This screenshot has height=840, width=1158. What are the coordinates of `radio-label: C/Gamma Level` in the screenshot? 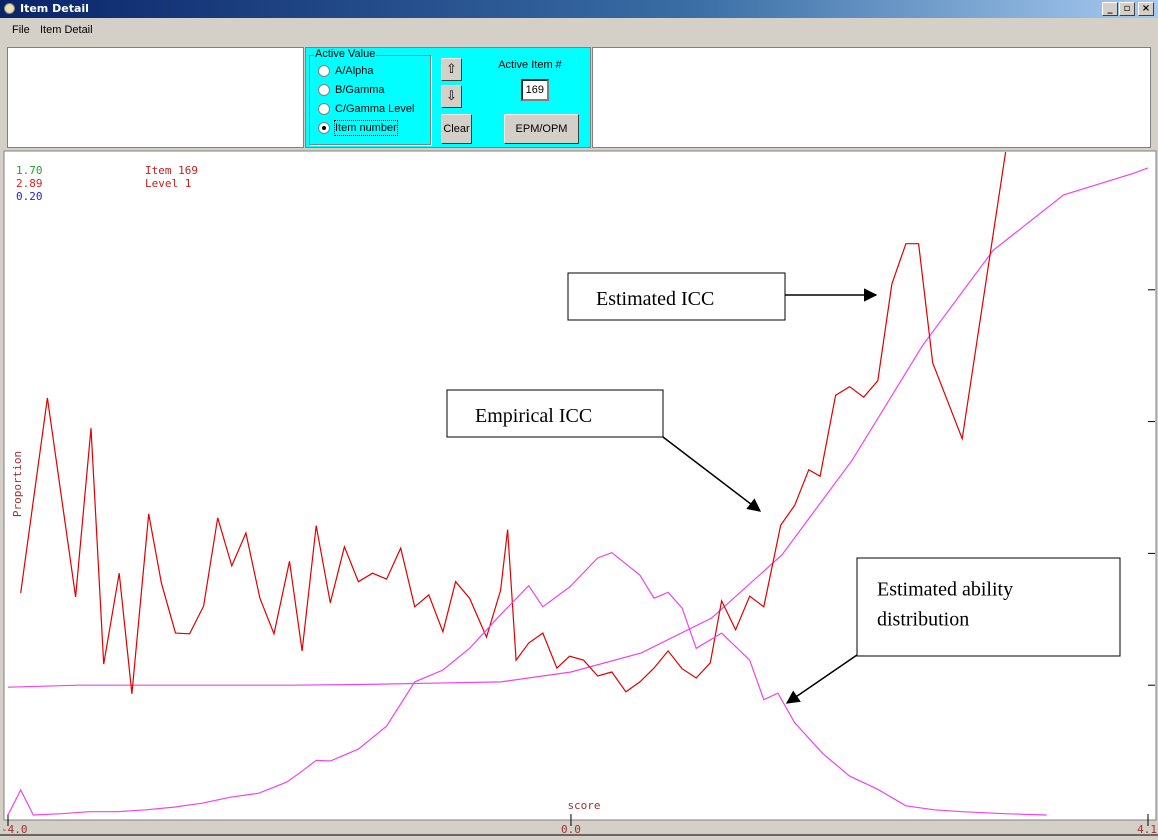 It's located at (375, 109).